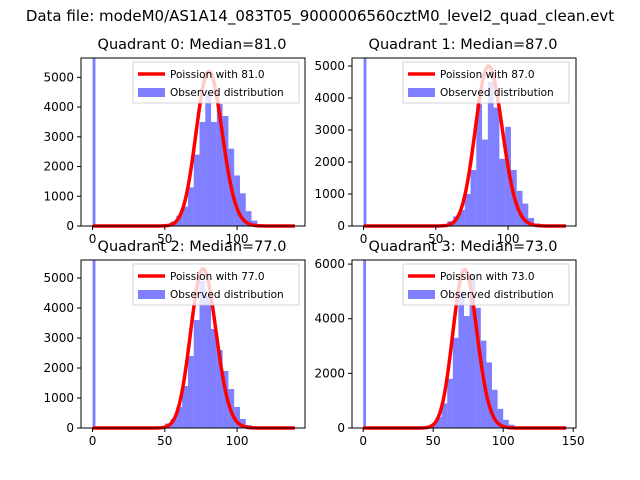 This screenshot has width=640, height=480. Describe the element at coordinates (421, 92) in the screenshot. I see `quadrant-1-legend-observed-swatch` at that location.